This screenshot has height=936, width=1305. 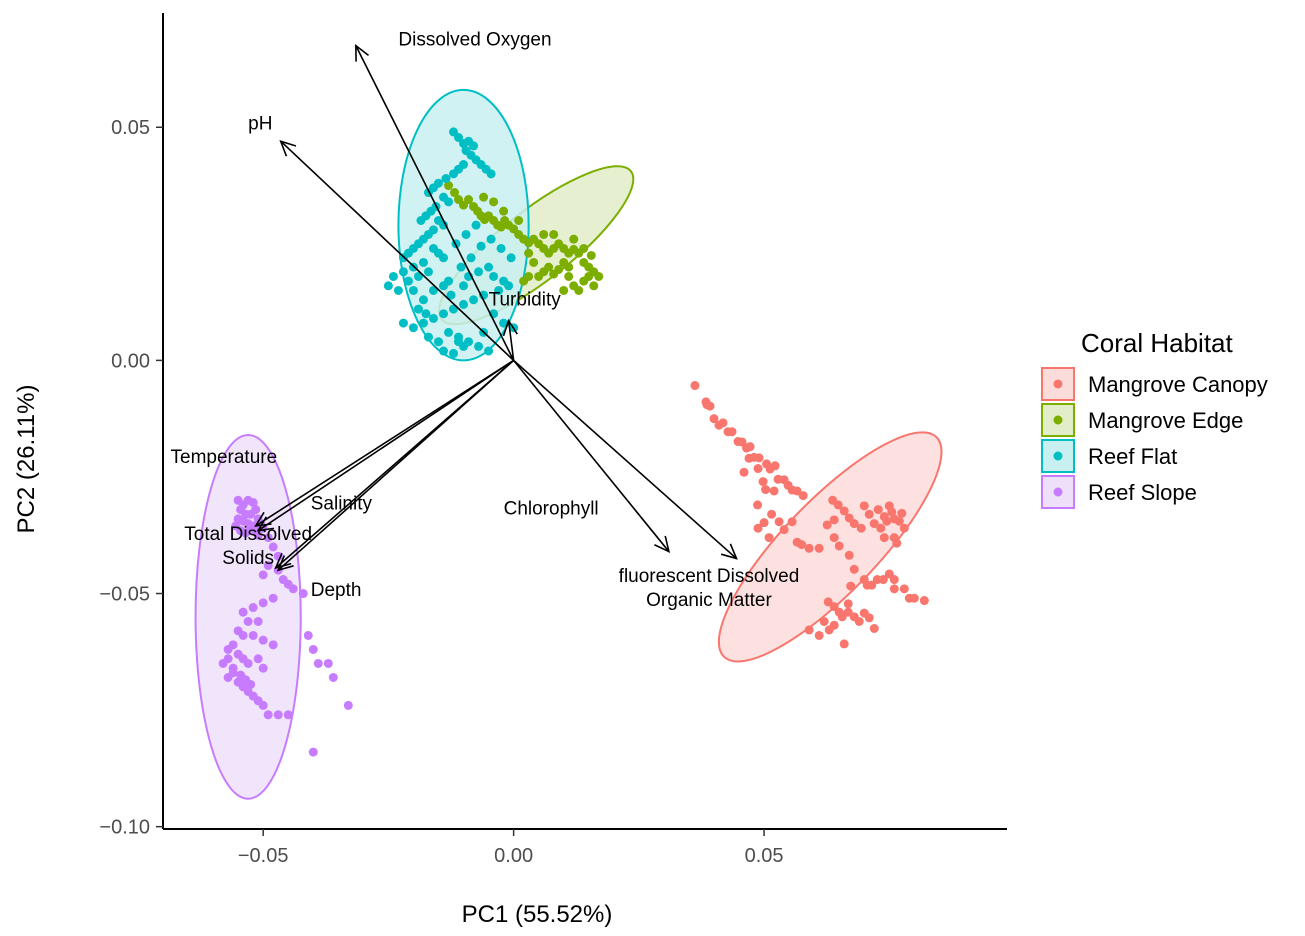 What do you see at coordinates (592, 456) in the screenshot?
I see `loading-arrow-chlorophyll` at bounding box center [592, 456].